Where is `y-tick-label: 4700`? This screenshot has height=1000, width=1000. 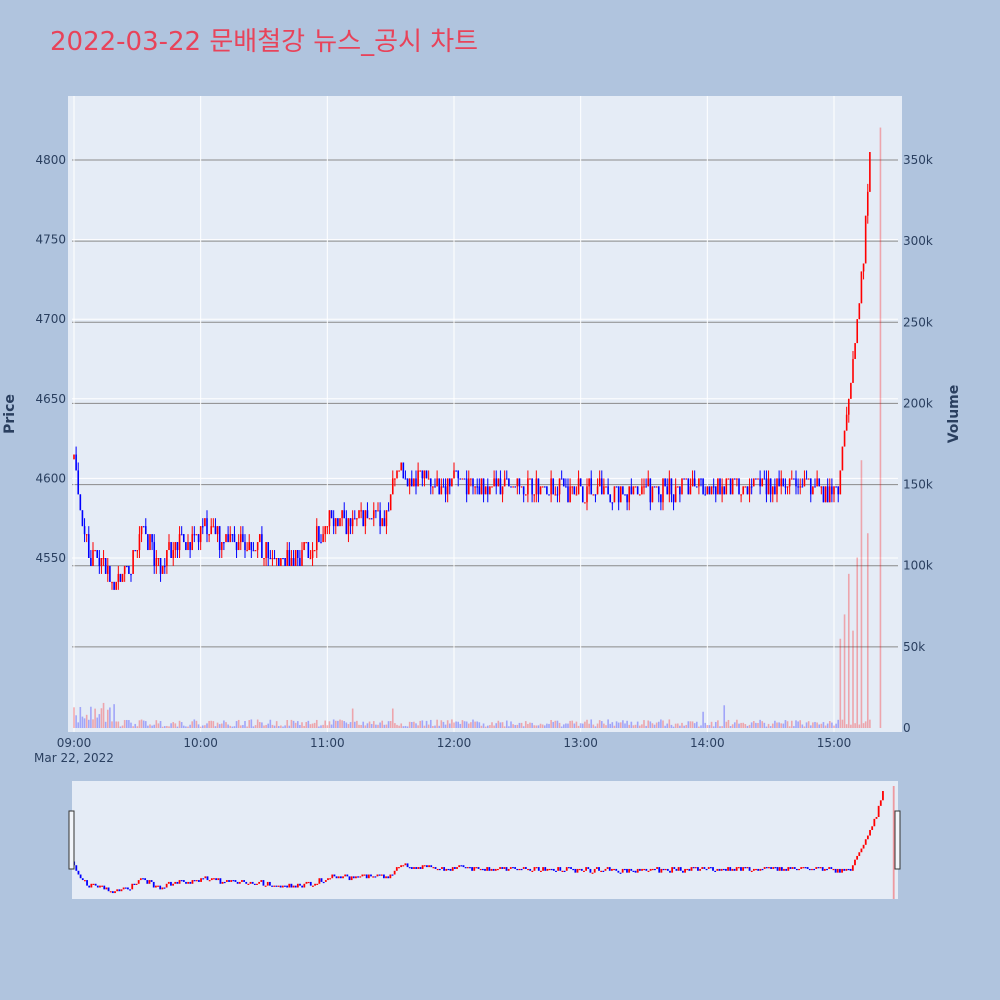
y-tick-label: 4700 is located at coordinates (50, 319).